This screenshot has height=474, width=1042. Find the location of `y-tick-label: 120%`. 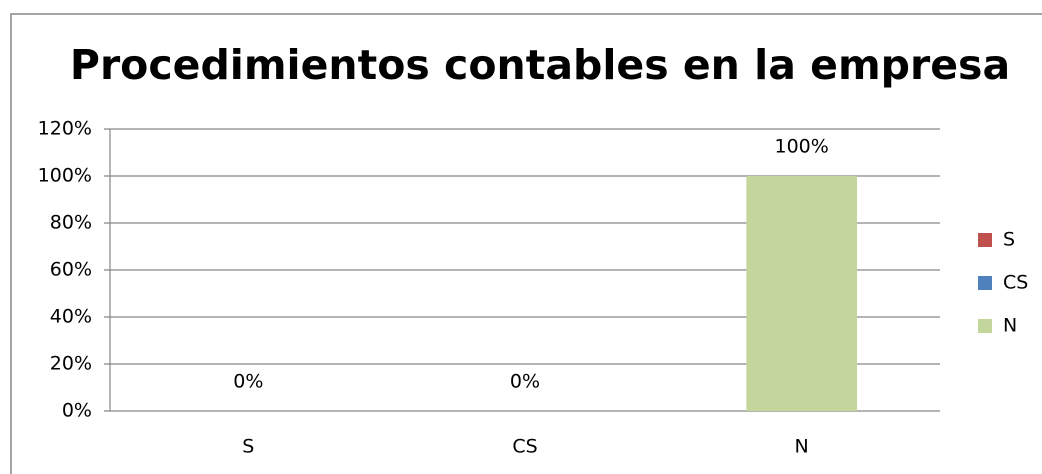

y-tick-label: 120% is located at coordinates (65, 129).